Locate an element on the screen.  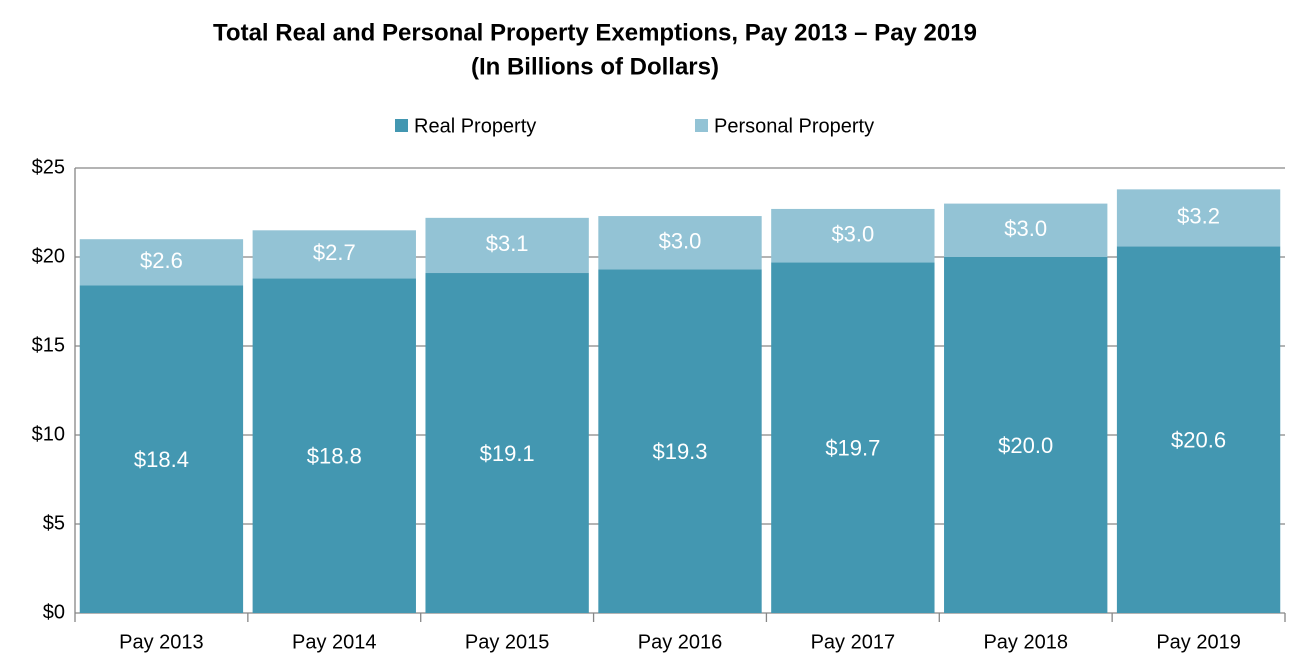
data-label: $3.1 is located at coordinates (507, 243).